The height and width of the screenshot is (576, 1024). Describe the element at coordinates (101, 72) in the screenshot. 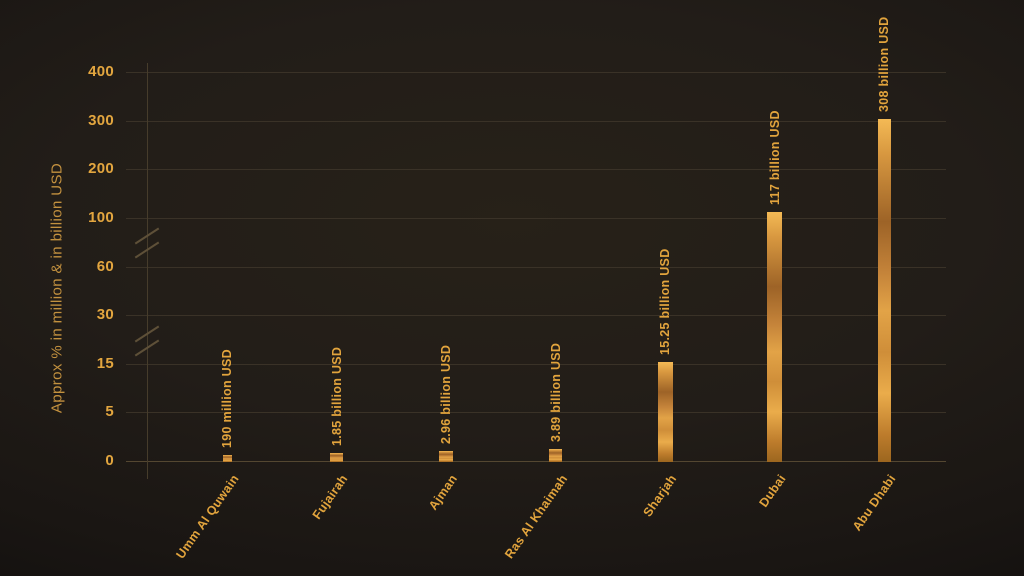

I see `y-tick-label: 400` at that location.